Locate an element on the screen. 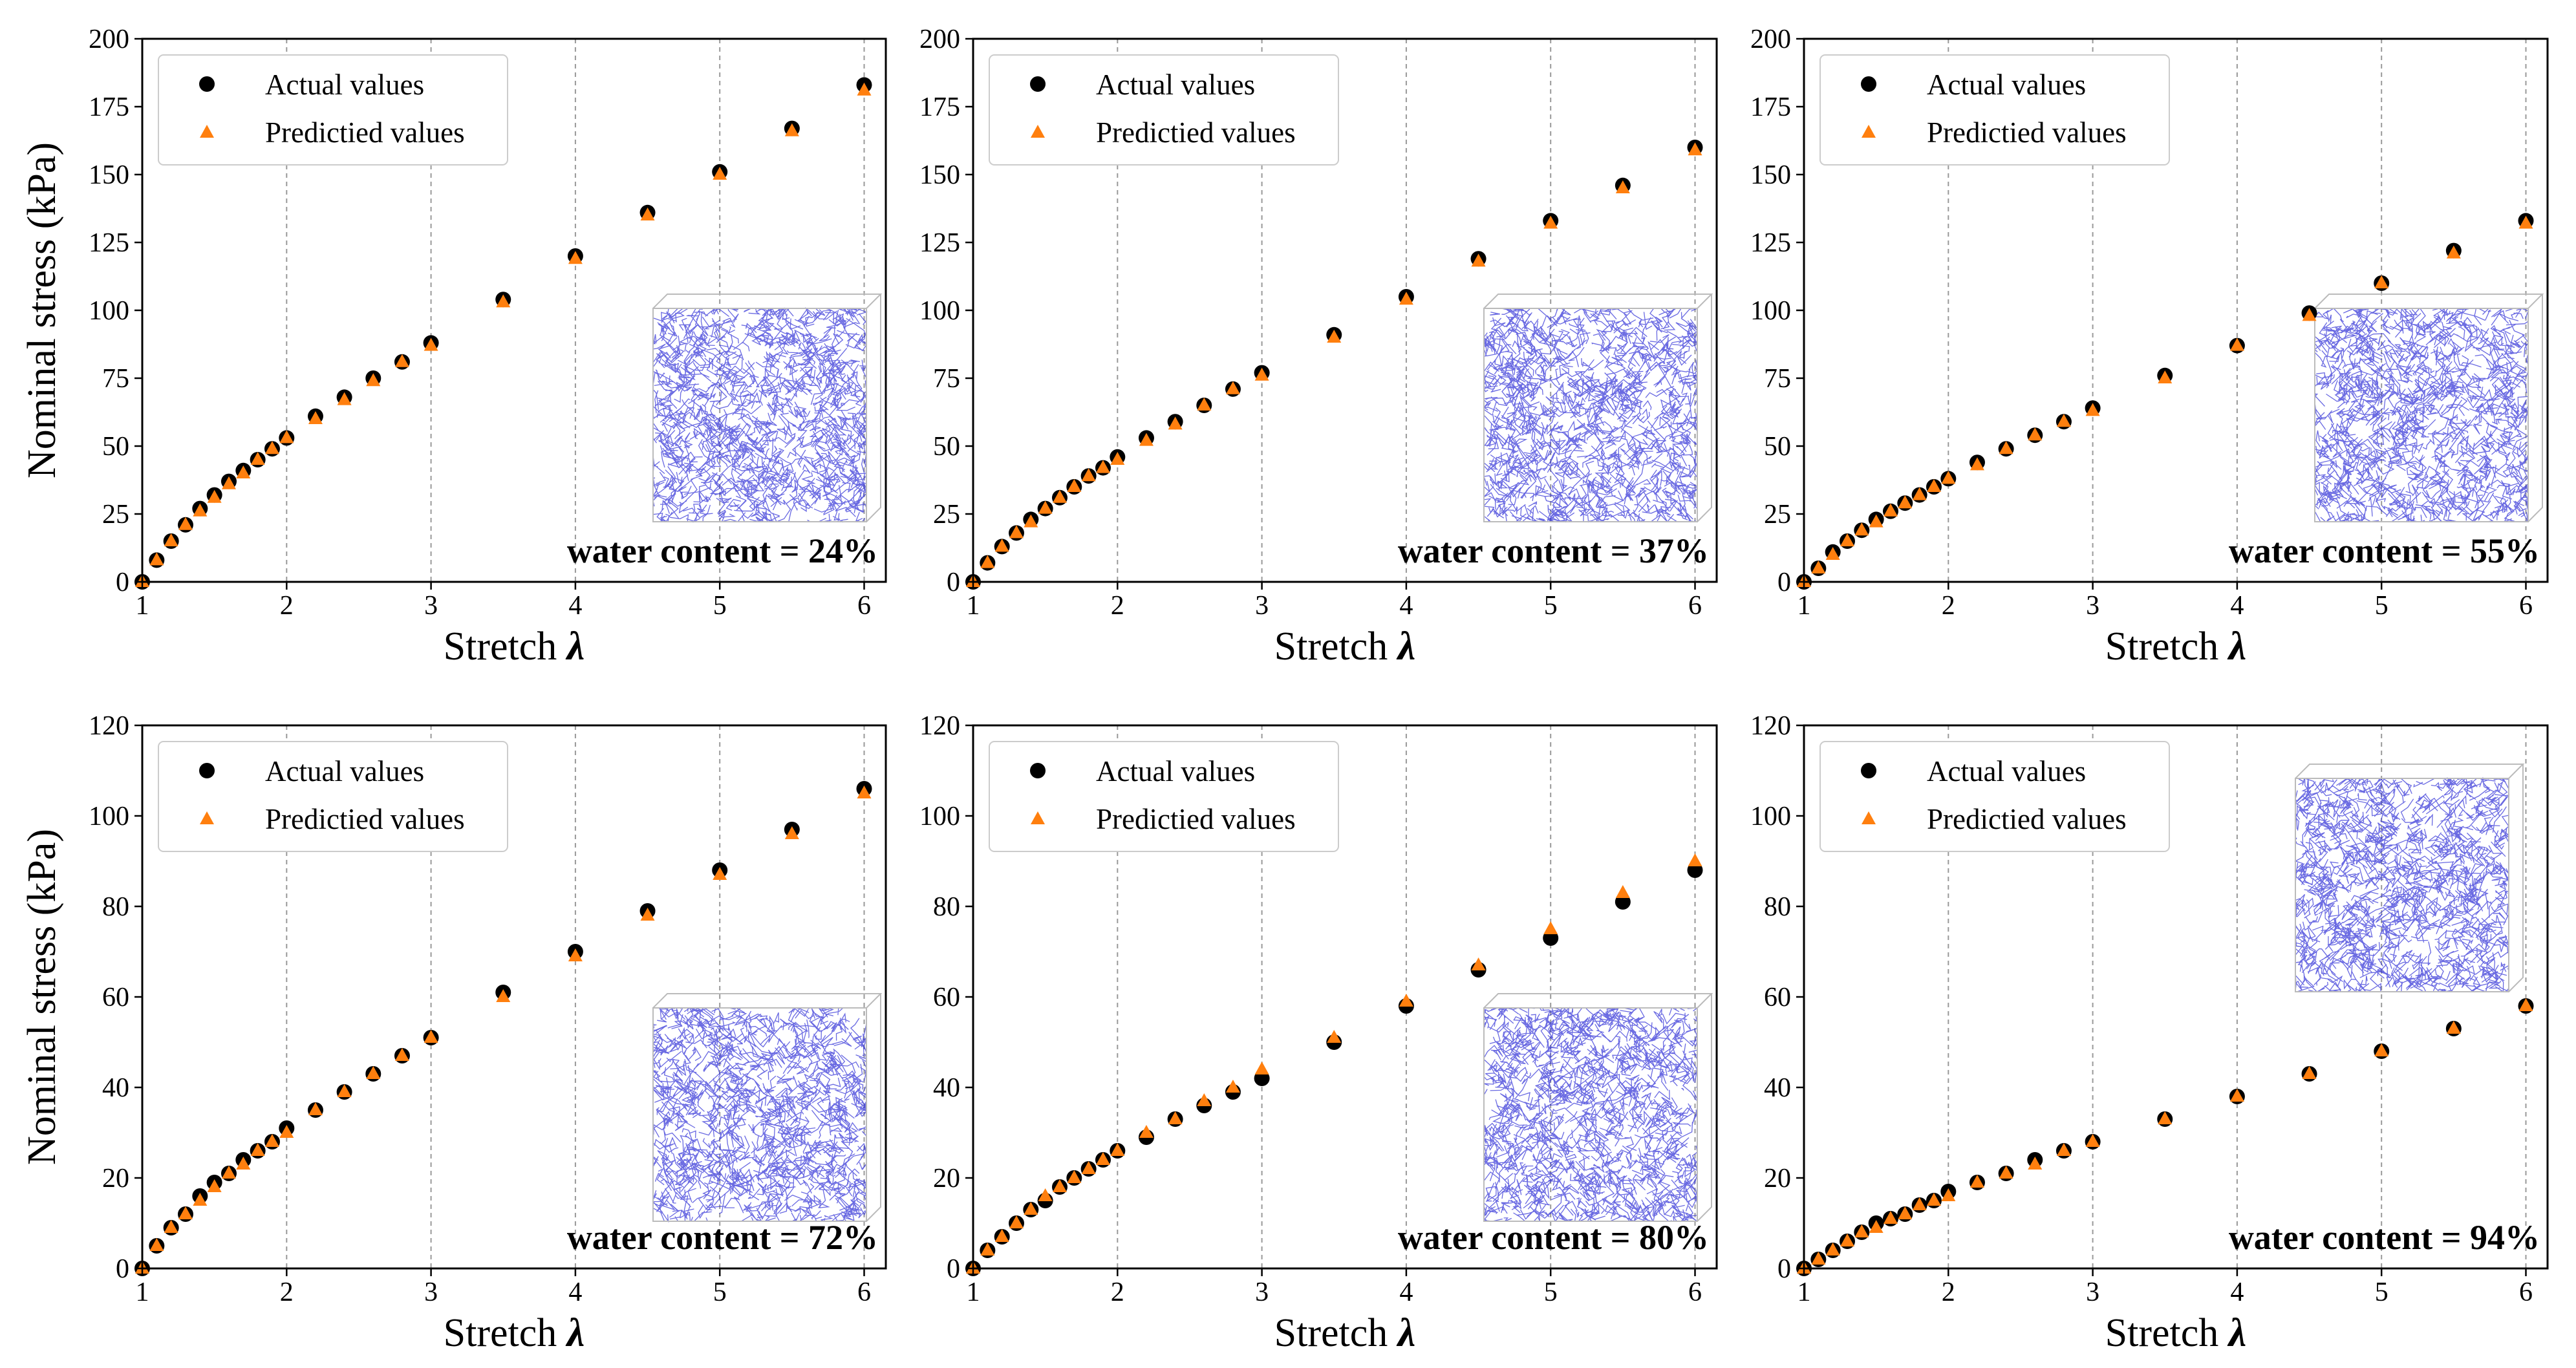 Image resolution: width=2576 pixels, height=1368 pixels. water-content-annotation: water content = 37% is located at coordinates (1553, 550).